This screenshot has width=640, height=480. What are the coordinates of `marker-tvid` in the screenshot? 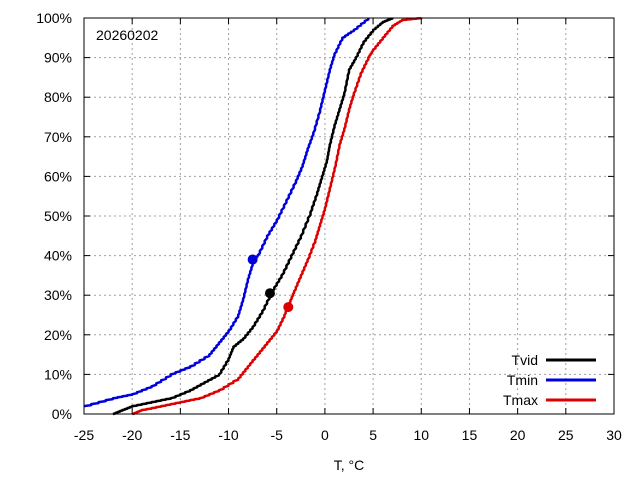 It's located at (269, 293).